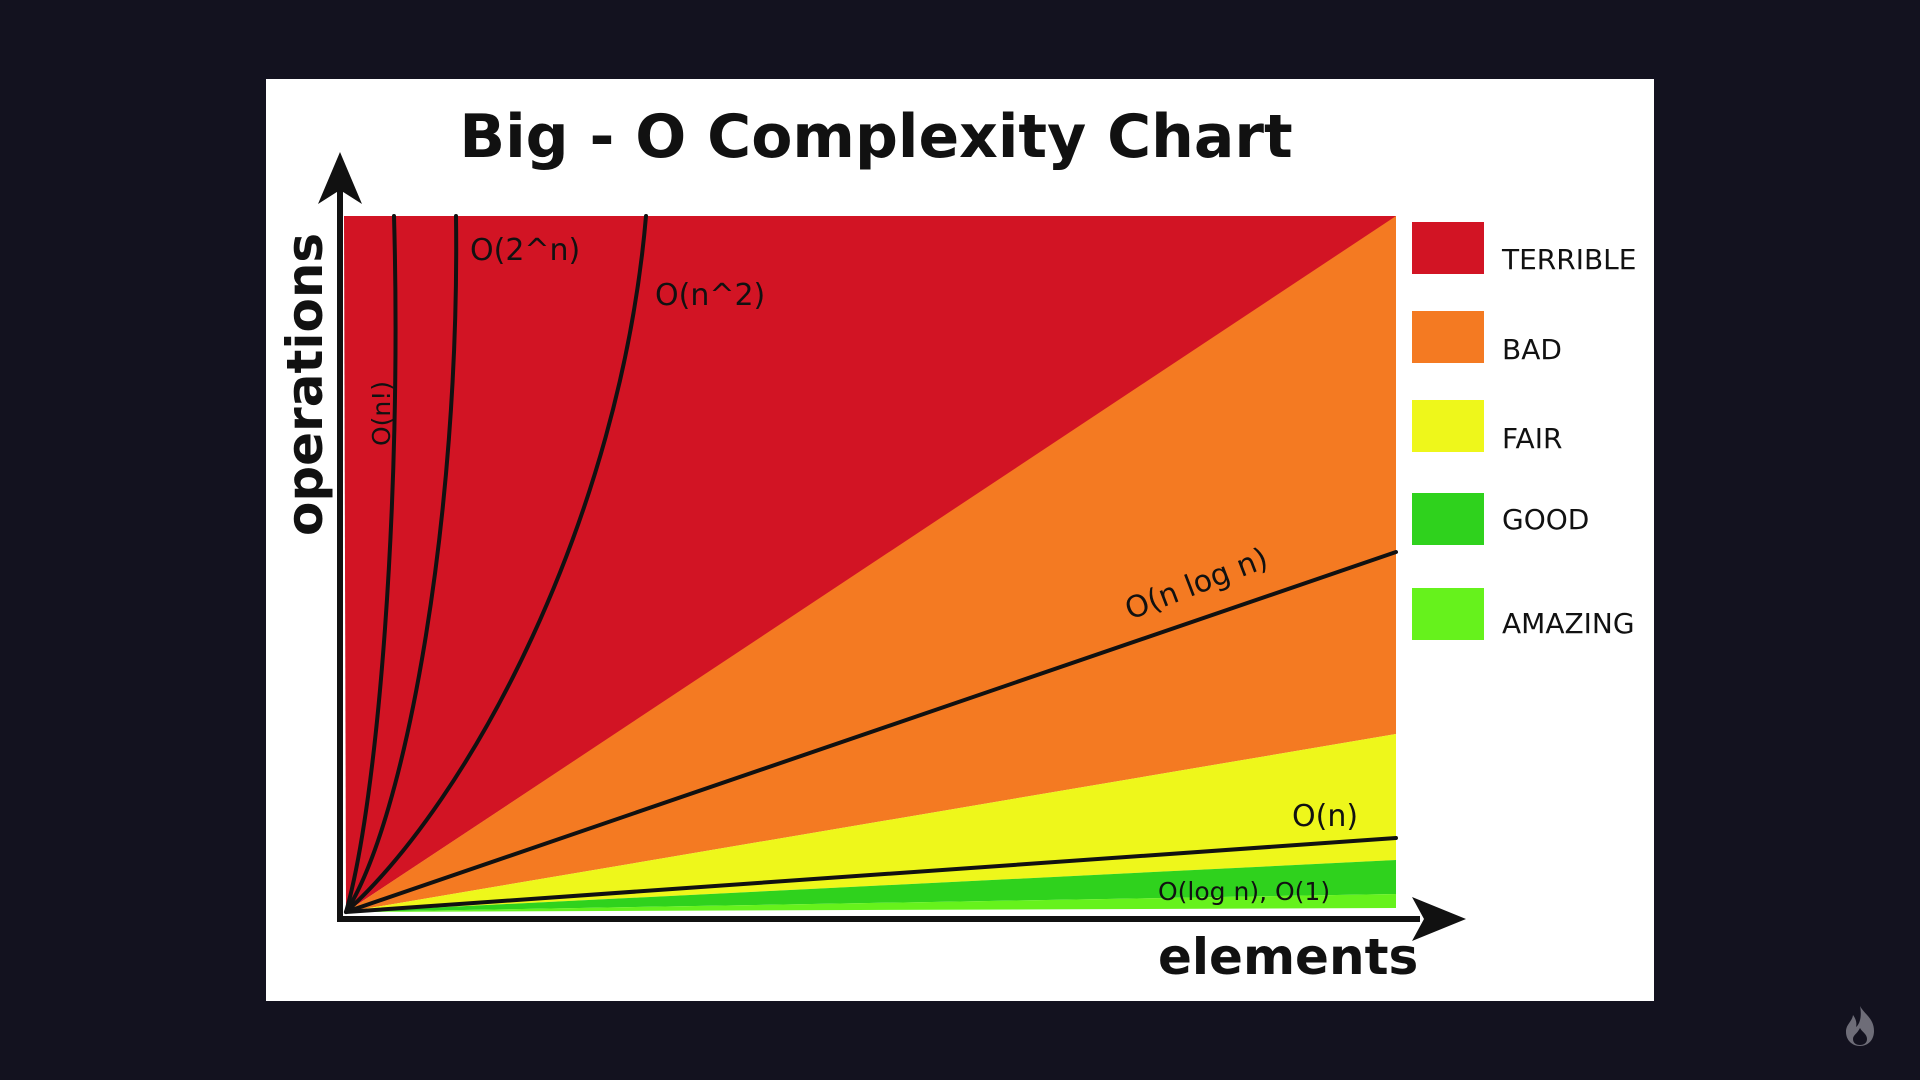 This screenshot has width=1920, height=1080. Describe the element at coordinates (1244, 891) in the screenshot. I see `label-log-constant: O(log n), O(1)` at that location.